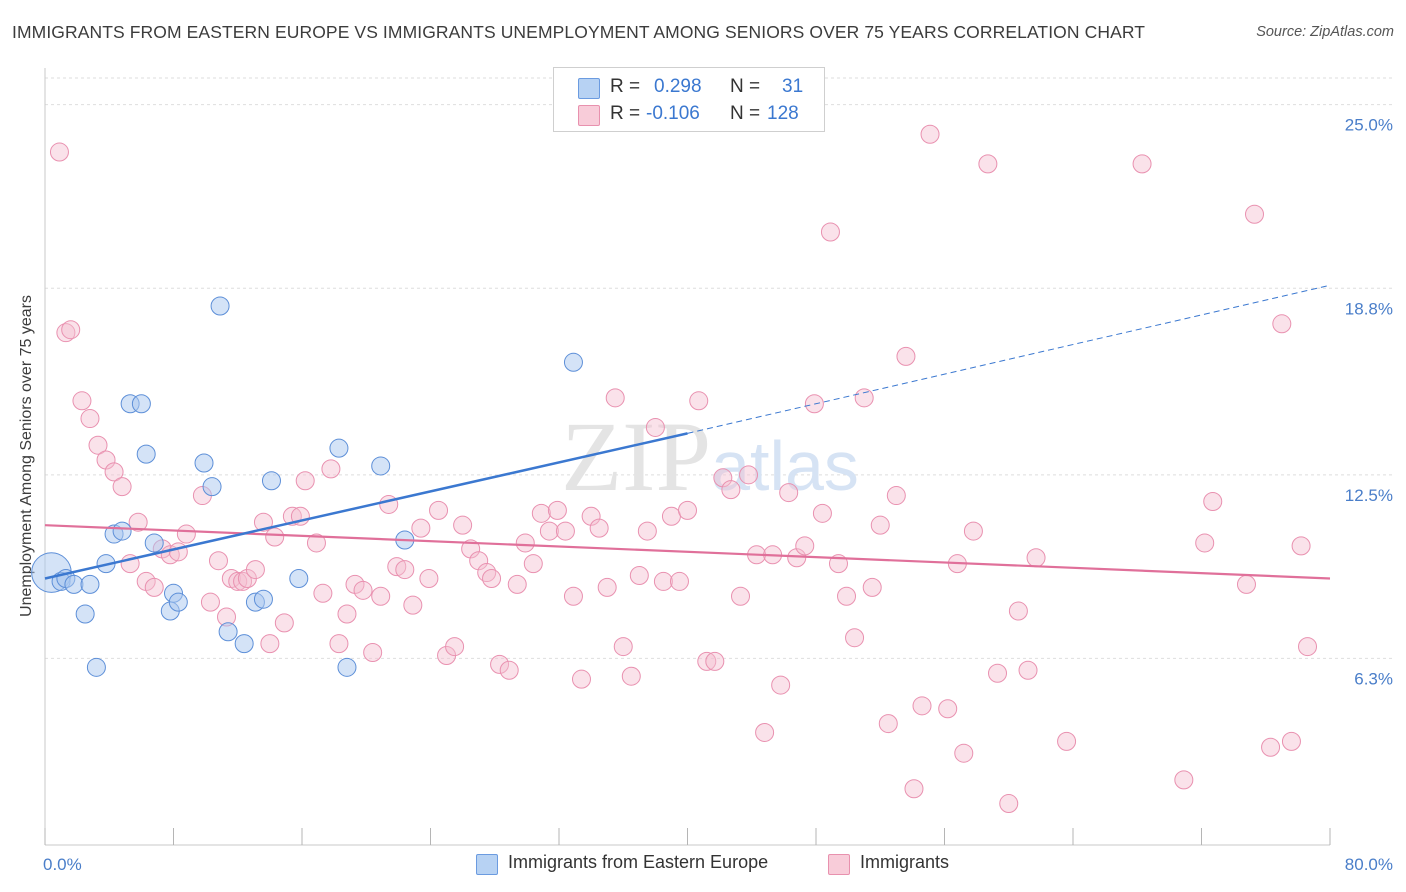  Describe the element at coordinates (785, 466) in the screenshot. I see `watermark-atlas: atlas` at that location.